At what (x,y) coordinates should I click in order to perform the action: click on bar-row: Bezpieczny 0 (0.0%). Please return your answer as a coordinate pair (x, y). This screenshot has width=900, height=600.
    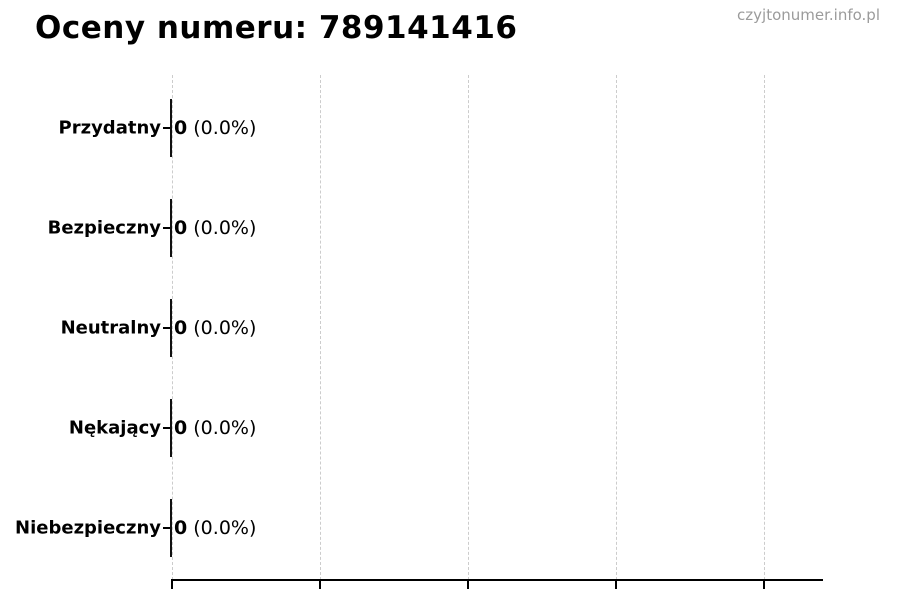
    Looking at the image, I should click on (450, 228).